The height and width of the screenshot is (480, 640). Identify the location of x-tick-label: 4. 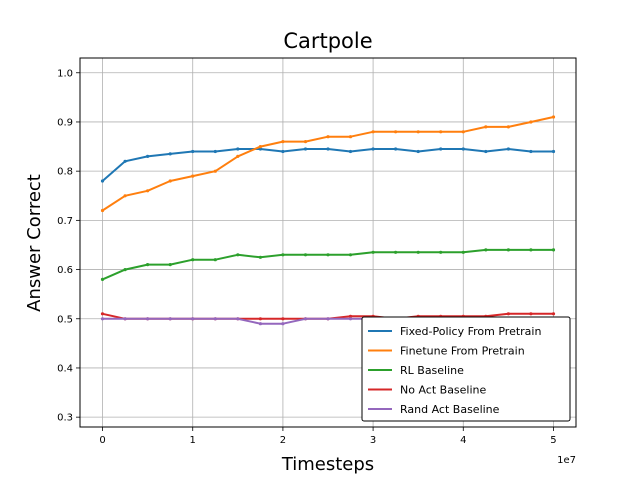
(463, 440).